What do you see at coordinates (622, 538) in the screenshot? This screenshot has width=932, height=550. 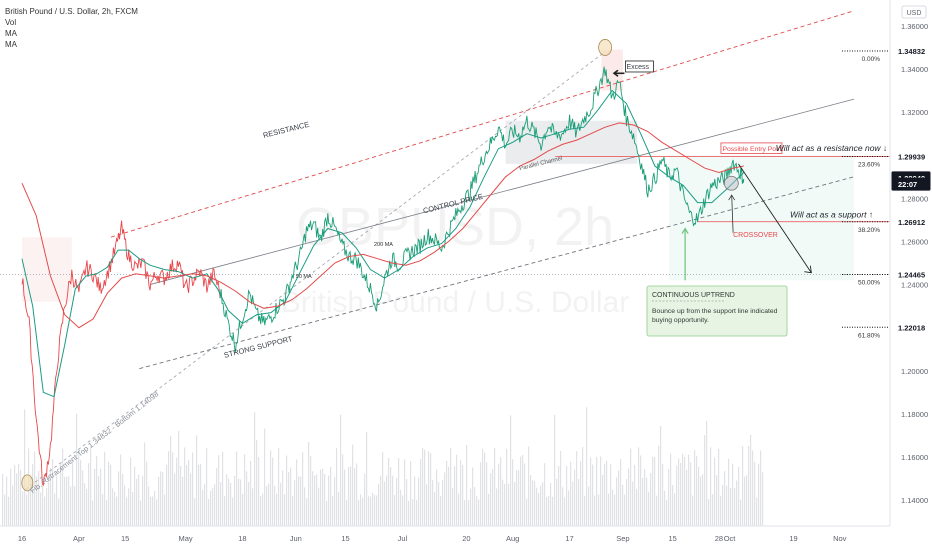 I see `time-tick-11: Sep` at bounding box center [622, 538].